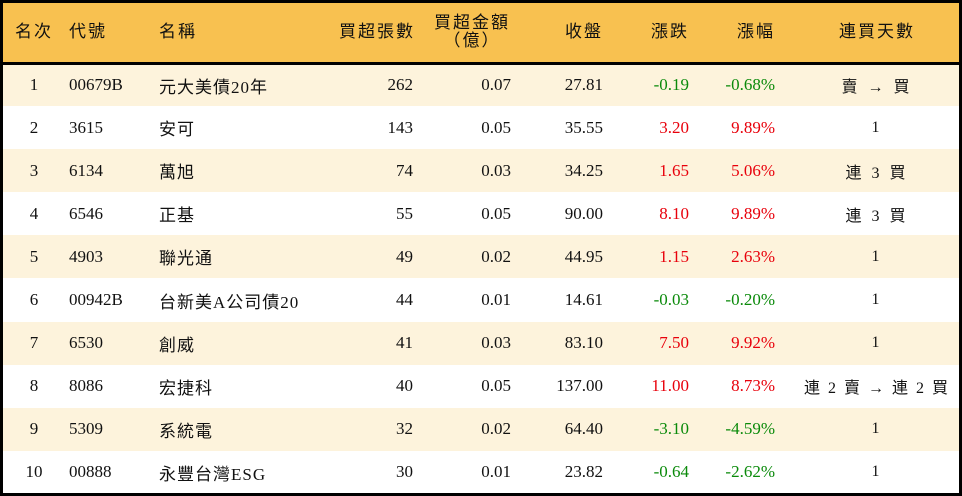 Image resolution: width=962 pixels, height=496 pixels. I want to click on close-cell: 14.61, so click(583, 300).